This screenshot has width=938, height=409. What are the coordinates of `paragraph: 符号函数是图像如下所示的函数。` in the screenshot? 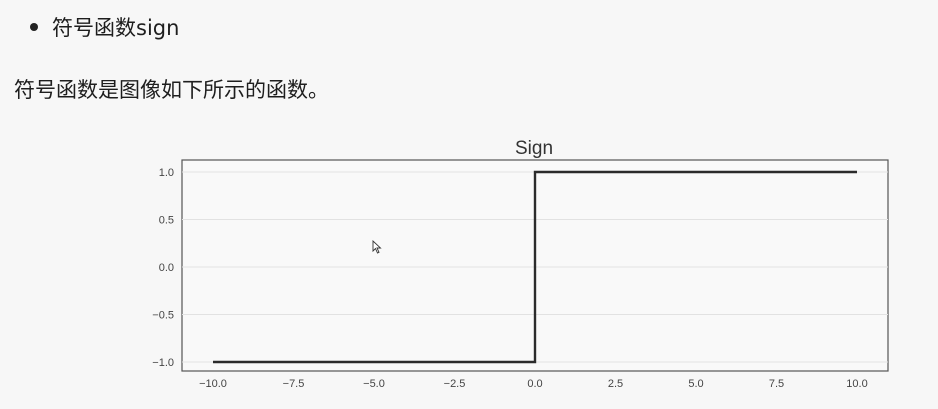 It's located at (171, 90).